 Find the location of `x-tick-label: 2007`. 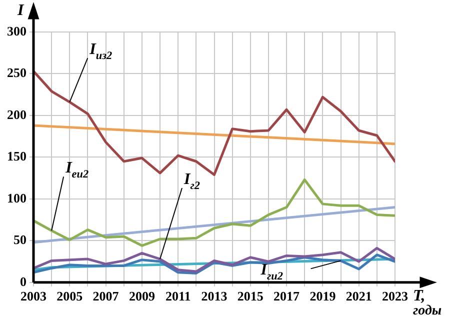

x-tick-label: 2007 is located at coordinates (106, 296).